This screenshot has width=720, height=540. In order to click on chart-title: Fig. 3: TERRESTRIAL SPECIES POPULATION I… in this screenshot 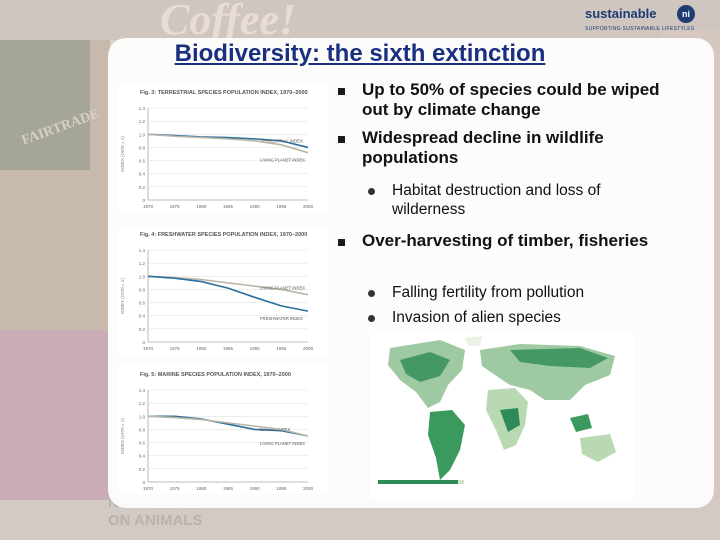, I will do `click(224, 93)`.